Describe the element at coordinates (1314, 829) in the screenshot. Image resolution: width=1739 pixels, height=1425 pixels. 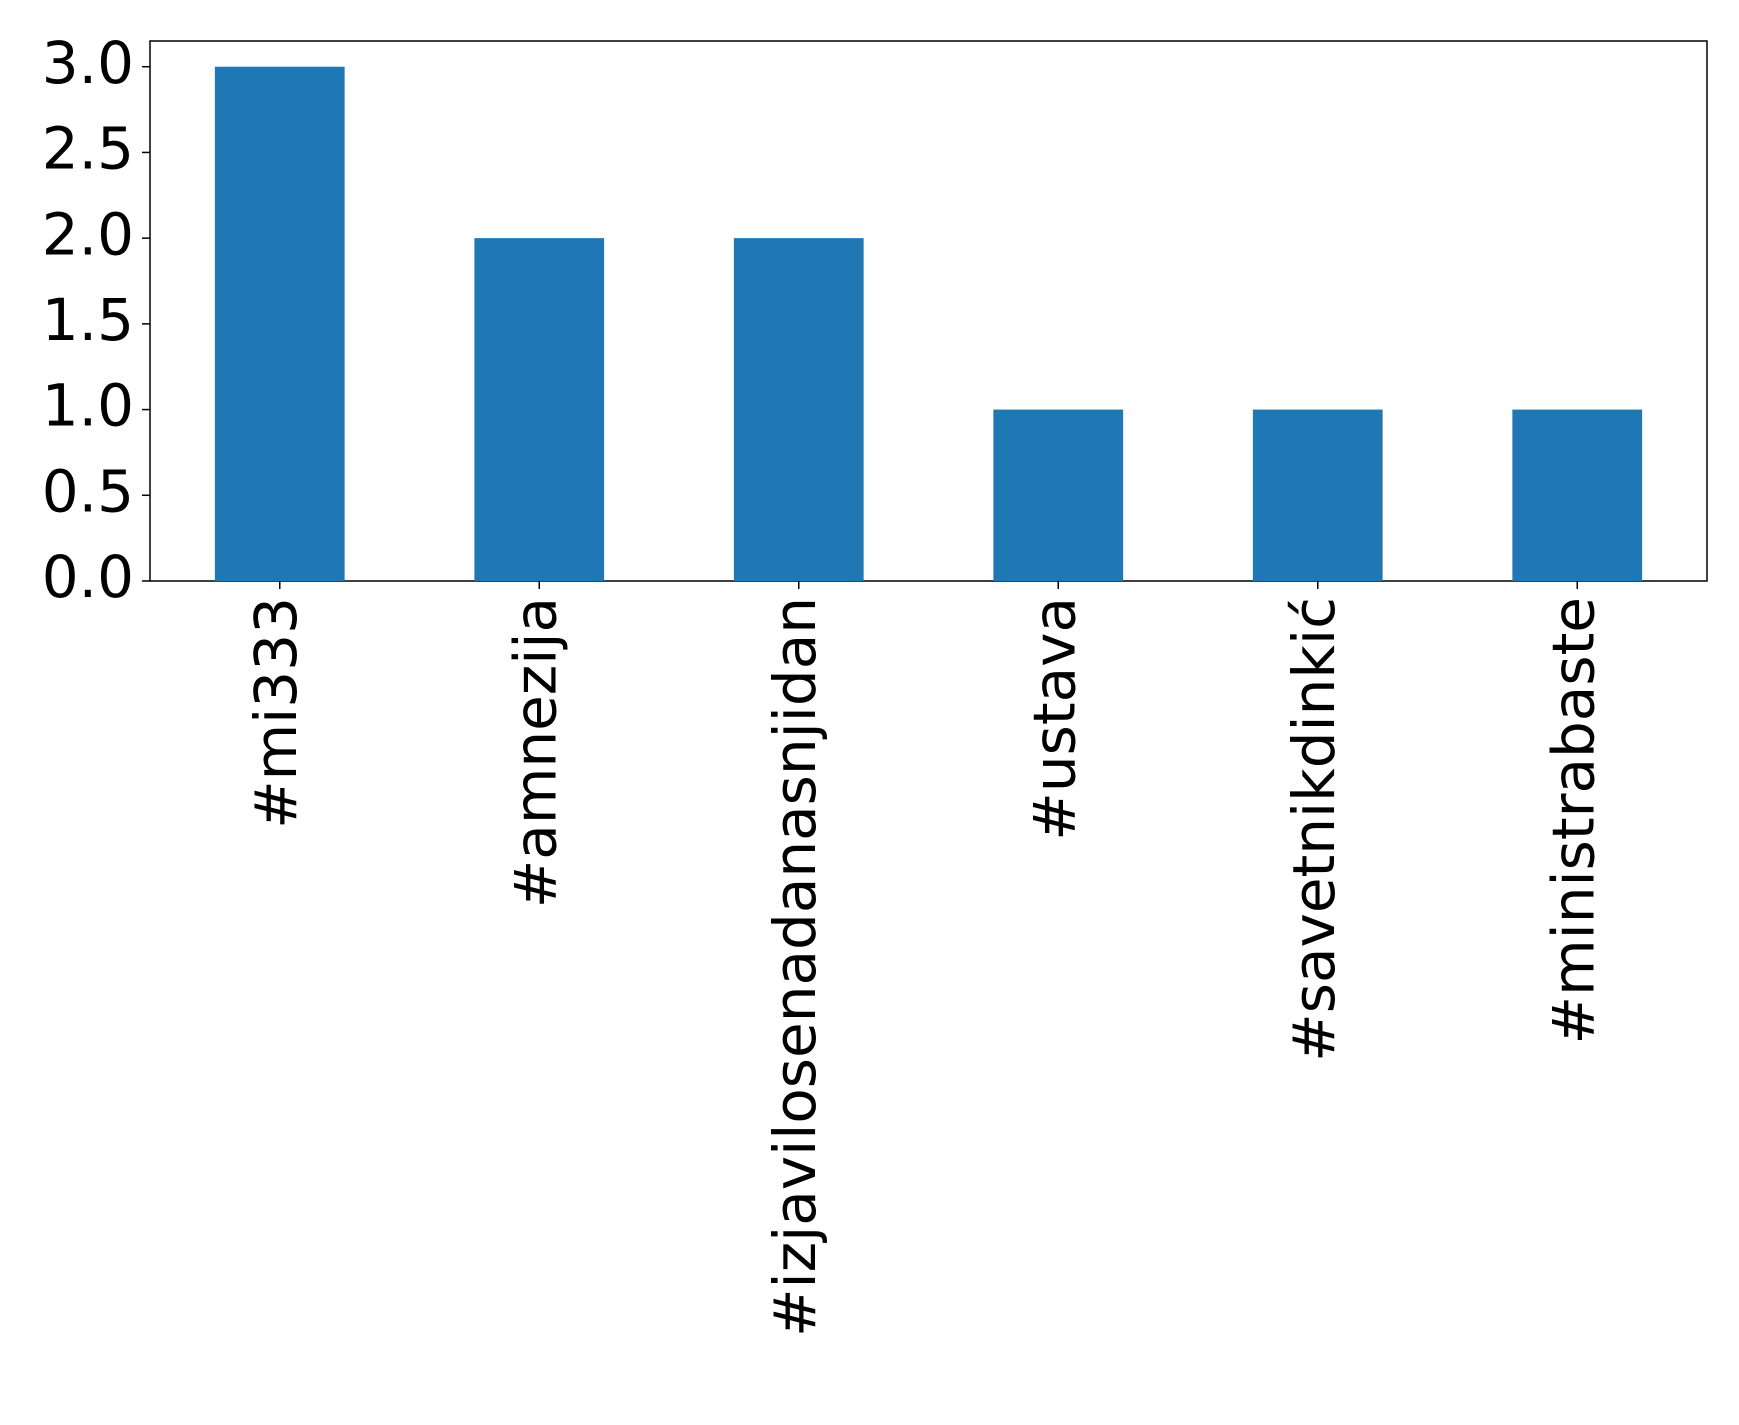
I see `x-tick-label: #savetnikdinkić` at that location.